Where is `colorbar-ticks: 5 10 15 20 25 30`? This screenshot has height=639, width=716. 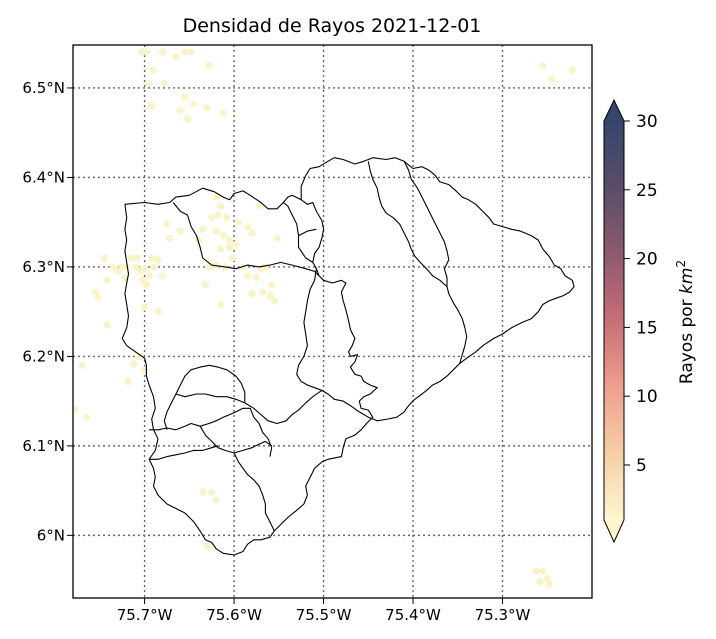 colorbar-ticks: 5 10 15 20 25 30 is located at coordinates (641, 294).